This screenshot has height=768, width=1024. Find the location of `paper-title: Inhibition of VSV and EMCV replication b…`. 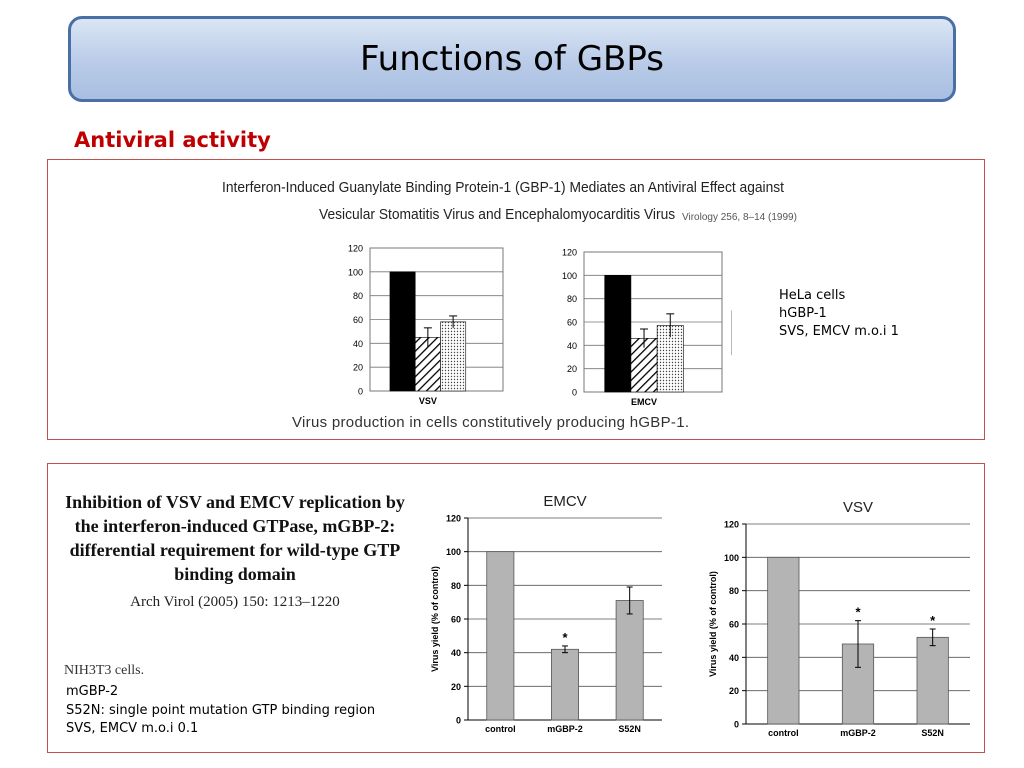

paper-title: Inhibition of VSV and EMCV replication b… is located at coordinates (235, 538).